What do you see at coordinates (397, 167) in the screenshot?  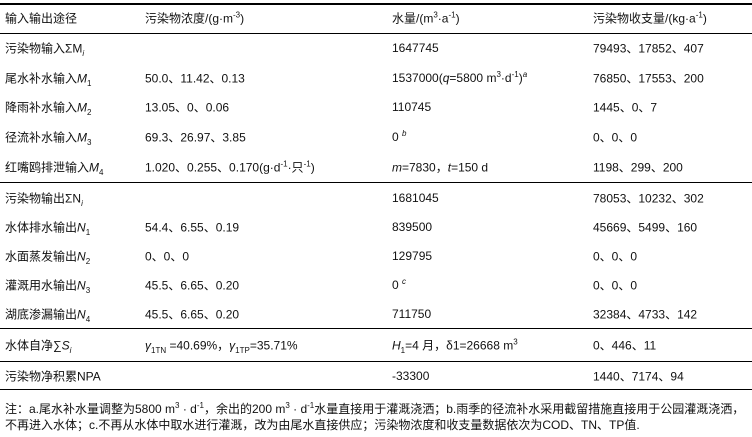 I see `text-run: m` at bounding box center [397, 167].